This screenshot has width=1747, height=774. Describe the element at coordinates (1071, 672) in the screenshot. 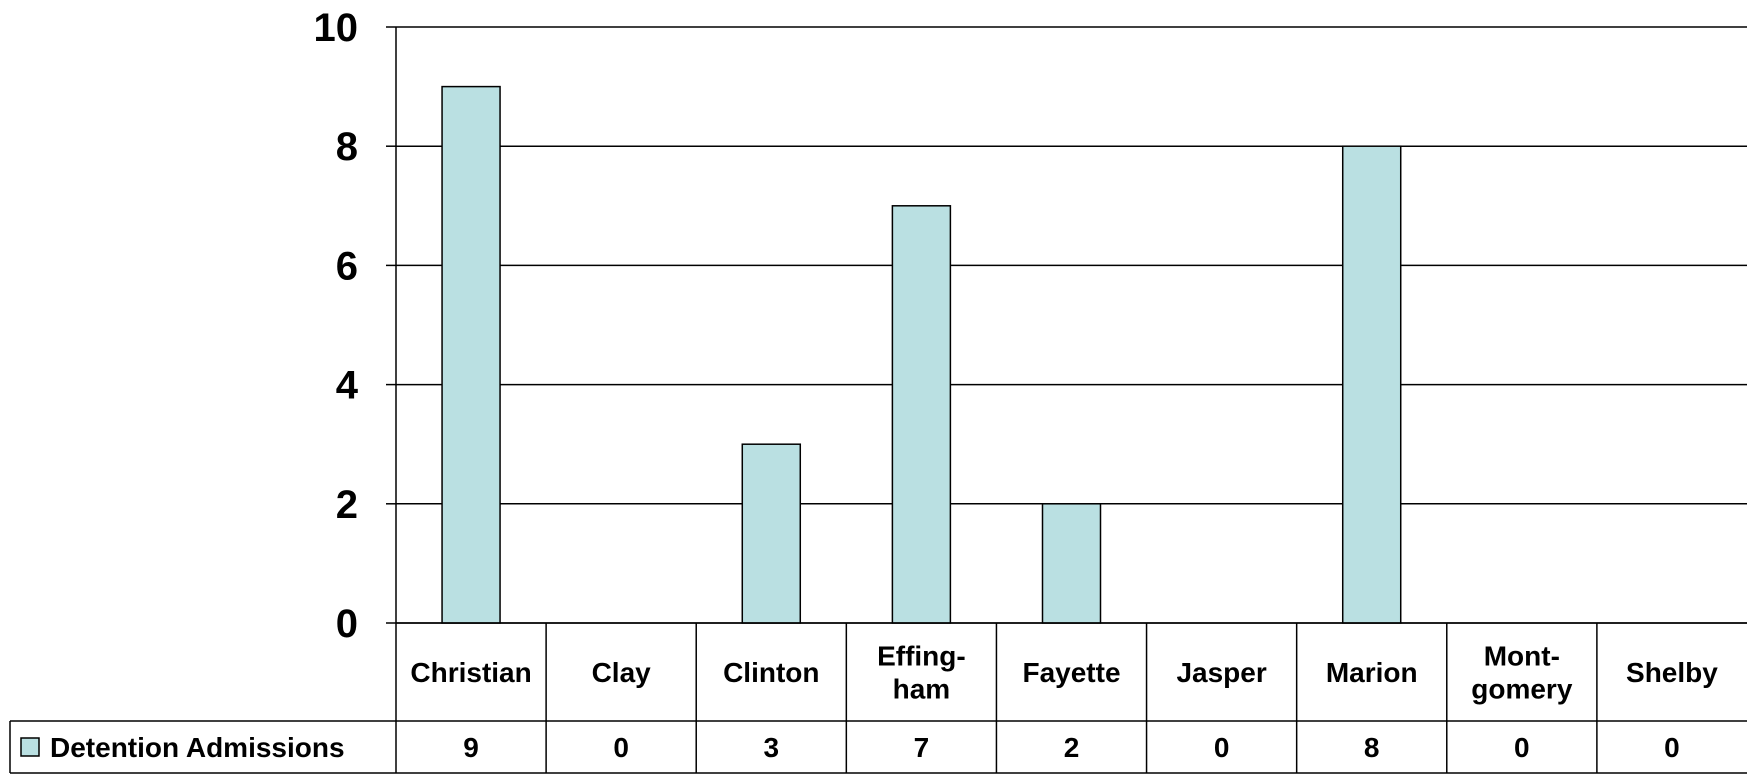

I see `x-category-label: Fayette` at that location.